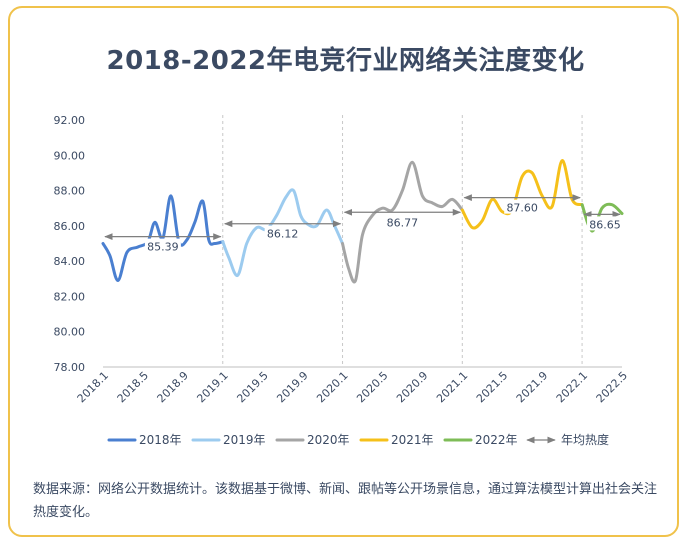 The height and width of the screenshot is (550, 691). I want to click on legend-label-6: 年均热度, so click(585, 439).